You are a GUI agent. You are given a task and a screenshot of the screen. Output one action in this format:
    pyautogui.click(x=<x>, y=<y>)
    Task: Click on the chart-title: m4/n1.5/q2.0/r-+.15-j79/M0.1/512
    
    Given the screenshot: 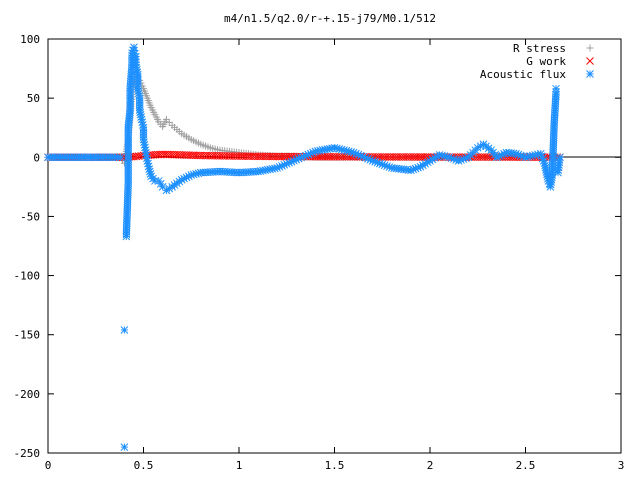 What is the action you would take?
    pyautogui.click(x=330, y=18)
    